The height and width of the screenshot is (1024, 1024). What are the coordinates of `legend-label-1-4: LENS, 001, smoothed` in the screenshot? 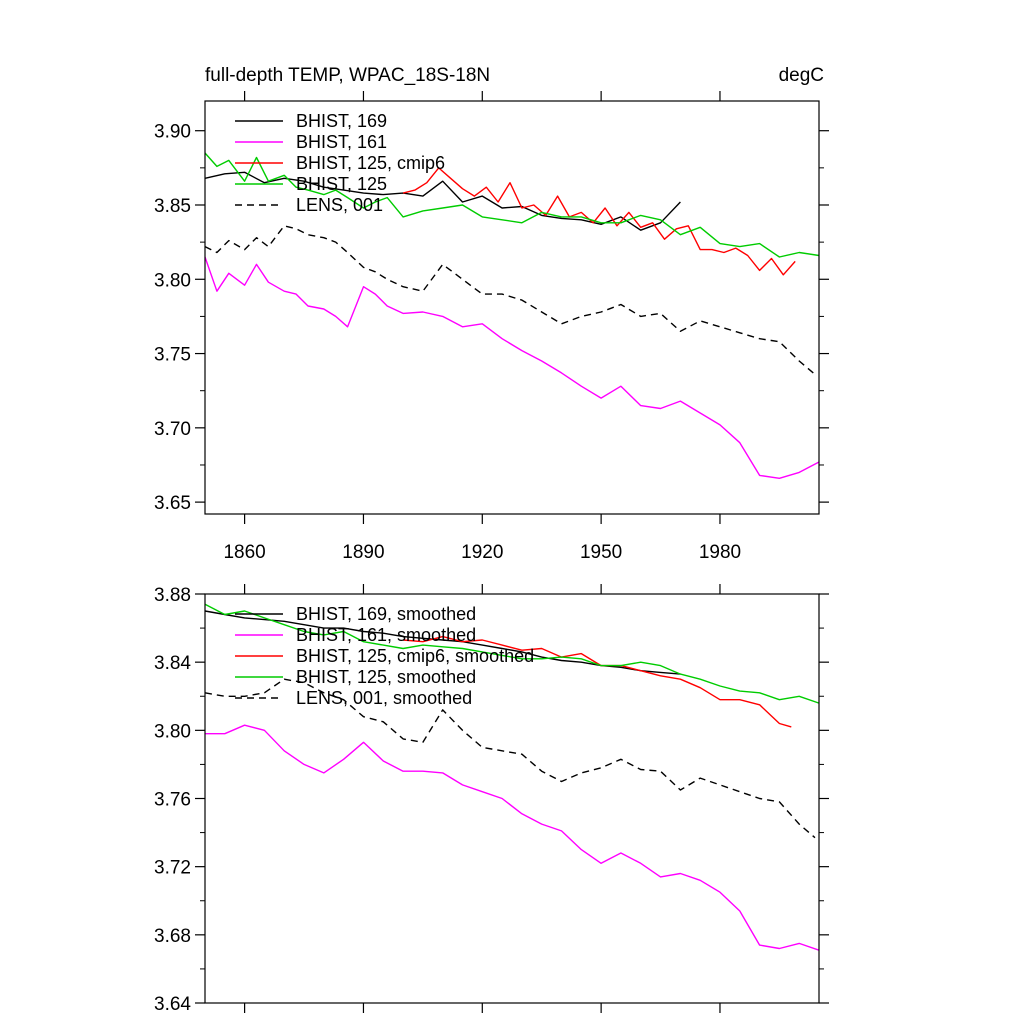 It's located at (384, 698).